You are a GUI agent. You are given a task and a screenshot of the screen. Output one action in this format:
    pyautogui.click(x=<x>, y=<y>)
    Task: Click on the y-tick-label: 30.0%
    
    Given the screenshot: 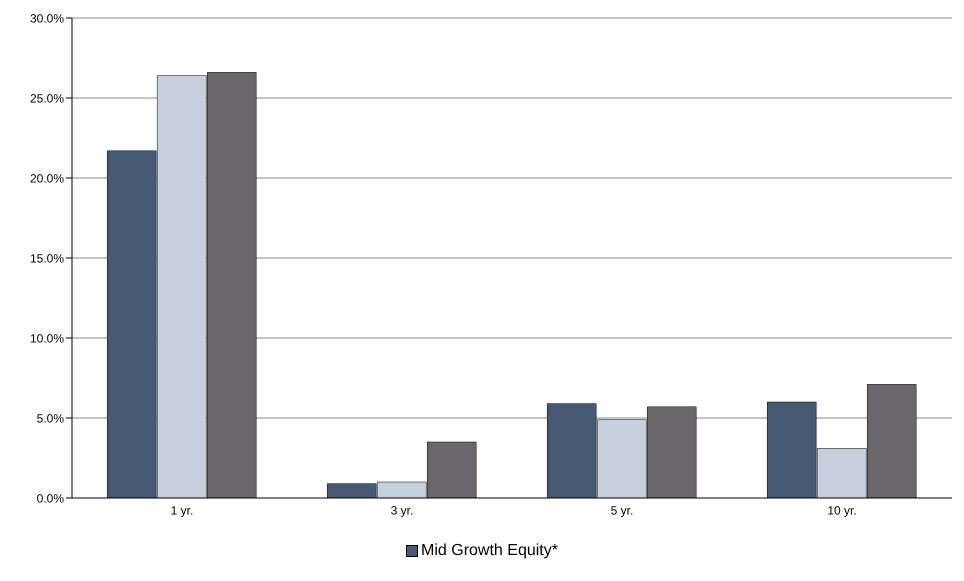 What is the action you would take?
    pyautogui.click(x=47, y=18)
    